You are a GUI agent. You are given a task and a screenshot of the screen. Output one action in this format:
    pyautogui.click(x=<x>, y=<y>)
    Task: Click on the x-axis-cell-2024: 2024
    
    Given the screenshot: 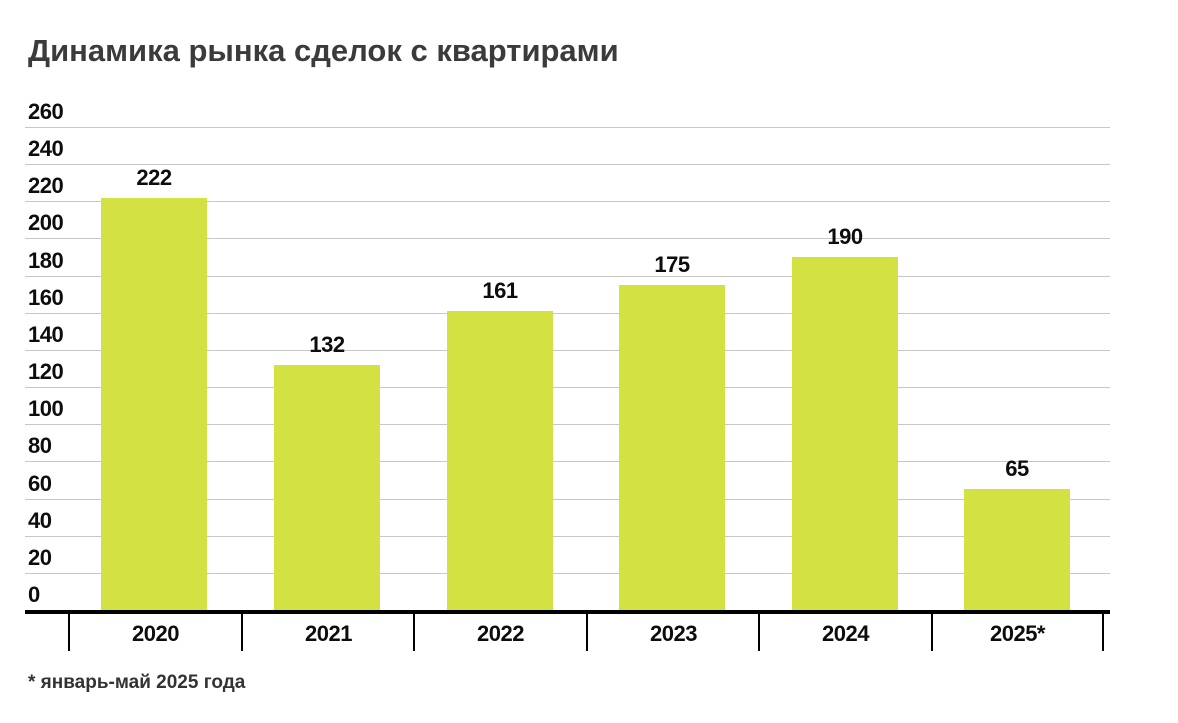 What is the action you would take?
    pyautogui.click(x=844, y=632)
    